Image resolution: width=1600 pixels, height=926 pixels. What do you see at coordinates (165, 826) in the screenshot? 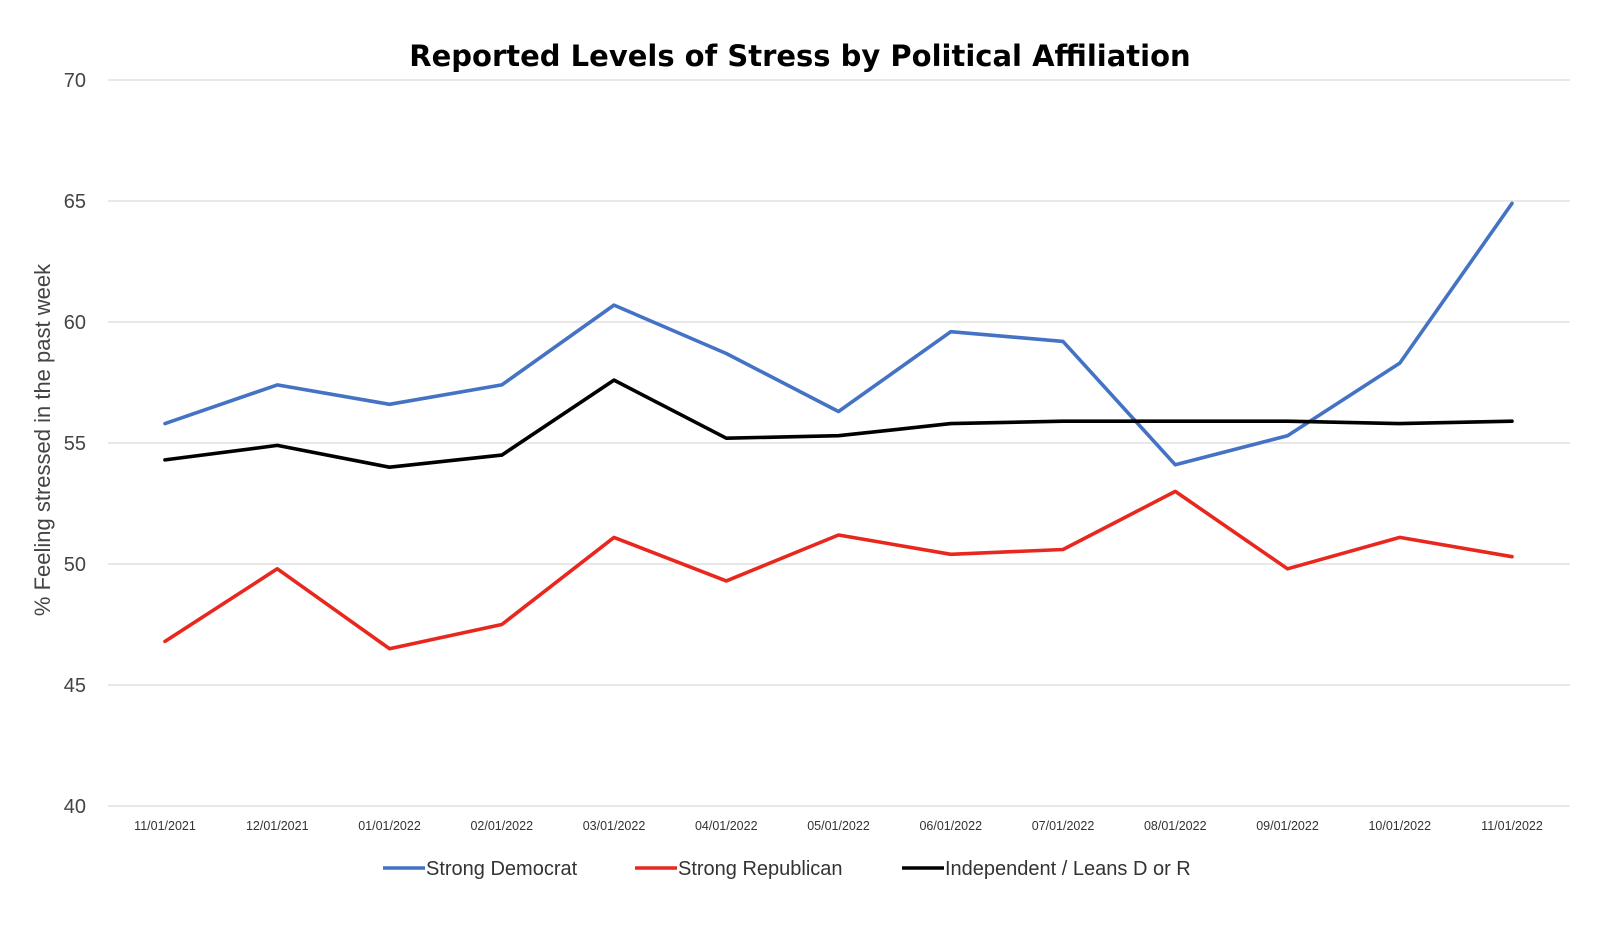
I see `x-tick-label: 11/01/2021` at bounding box center [165, 826].